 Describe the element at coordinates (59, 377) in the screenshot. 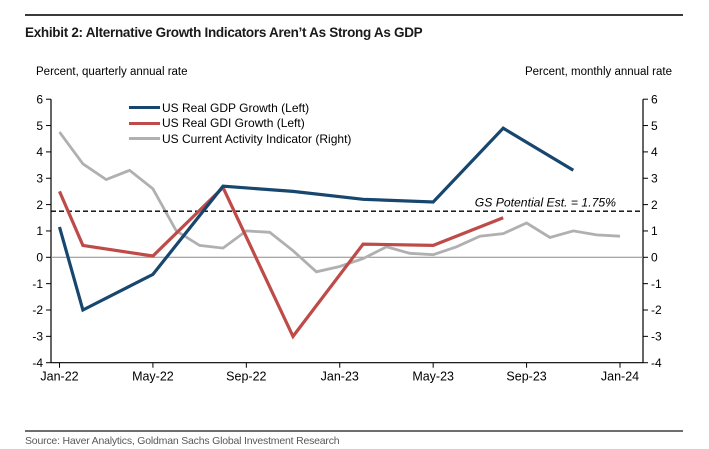

I see `x-axis-tick-label: Jan-22` at that location.